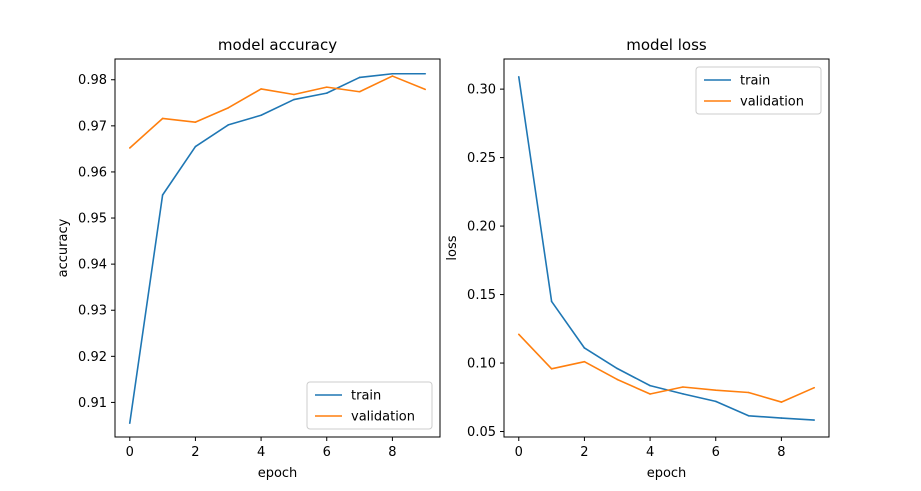  I want to click on accuracy-legend-box, so click(369, 405).